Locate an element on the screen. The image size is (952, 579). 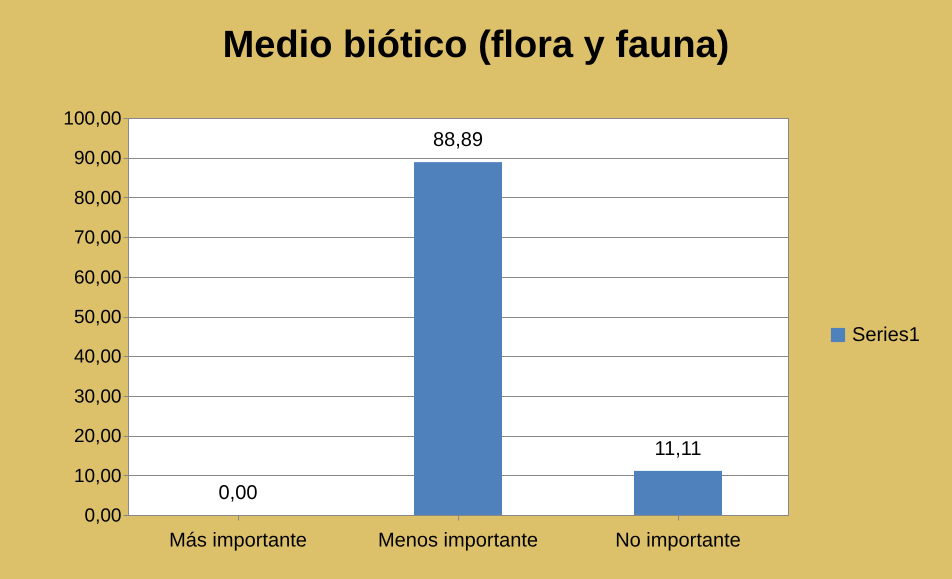
y-tick-label: 0,00 is located at coordinates (103, 516).